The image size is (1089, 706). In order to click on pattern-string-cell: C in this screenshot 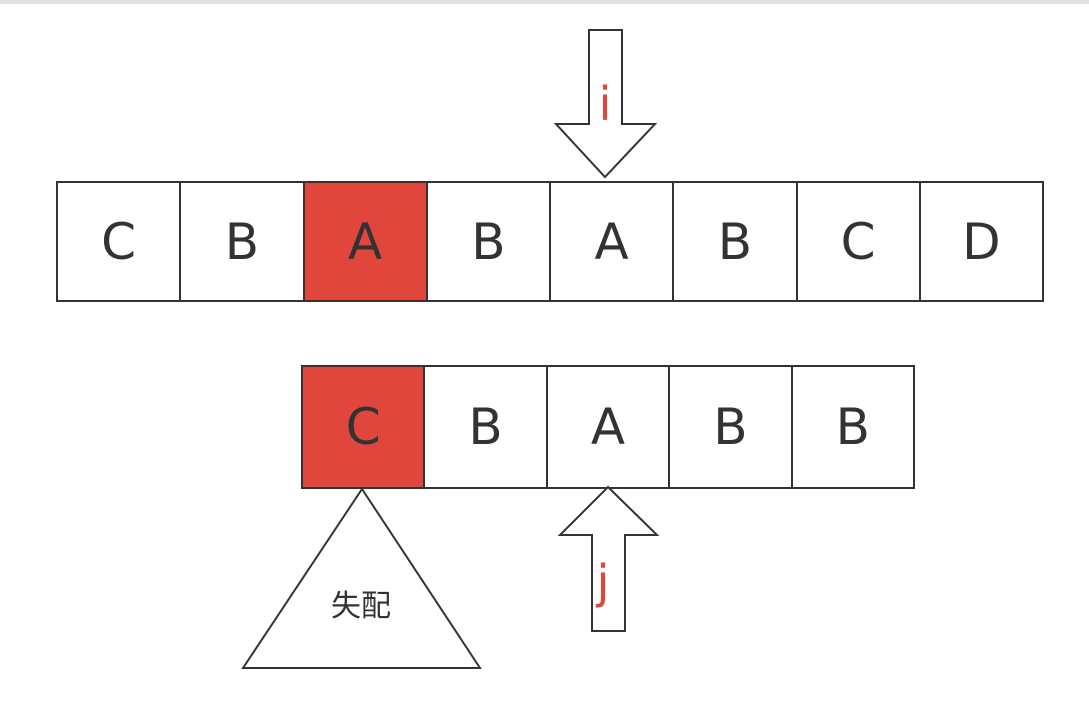, I will do `click(363, 427)`.